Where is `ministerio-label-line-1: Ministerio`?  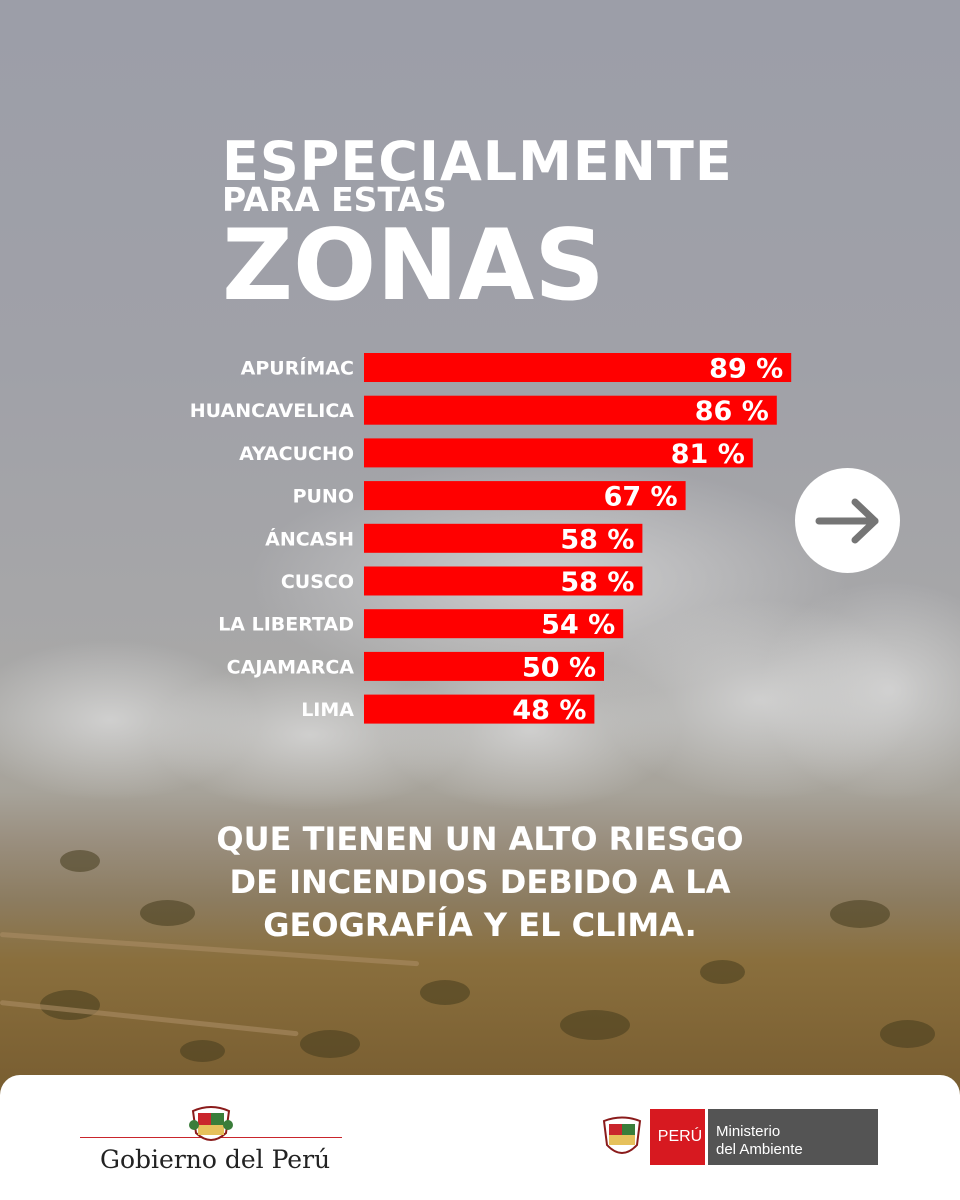 ministerio-label-line-1: Ministerio is located at coordinates (748, 1131).